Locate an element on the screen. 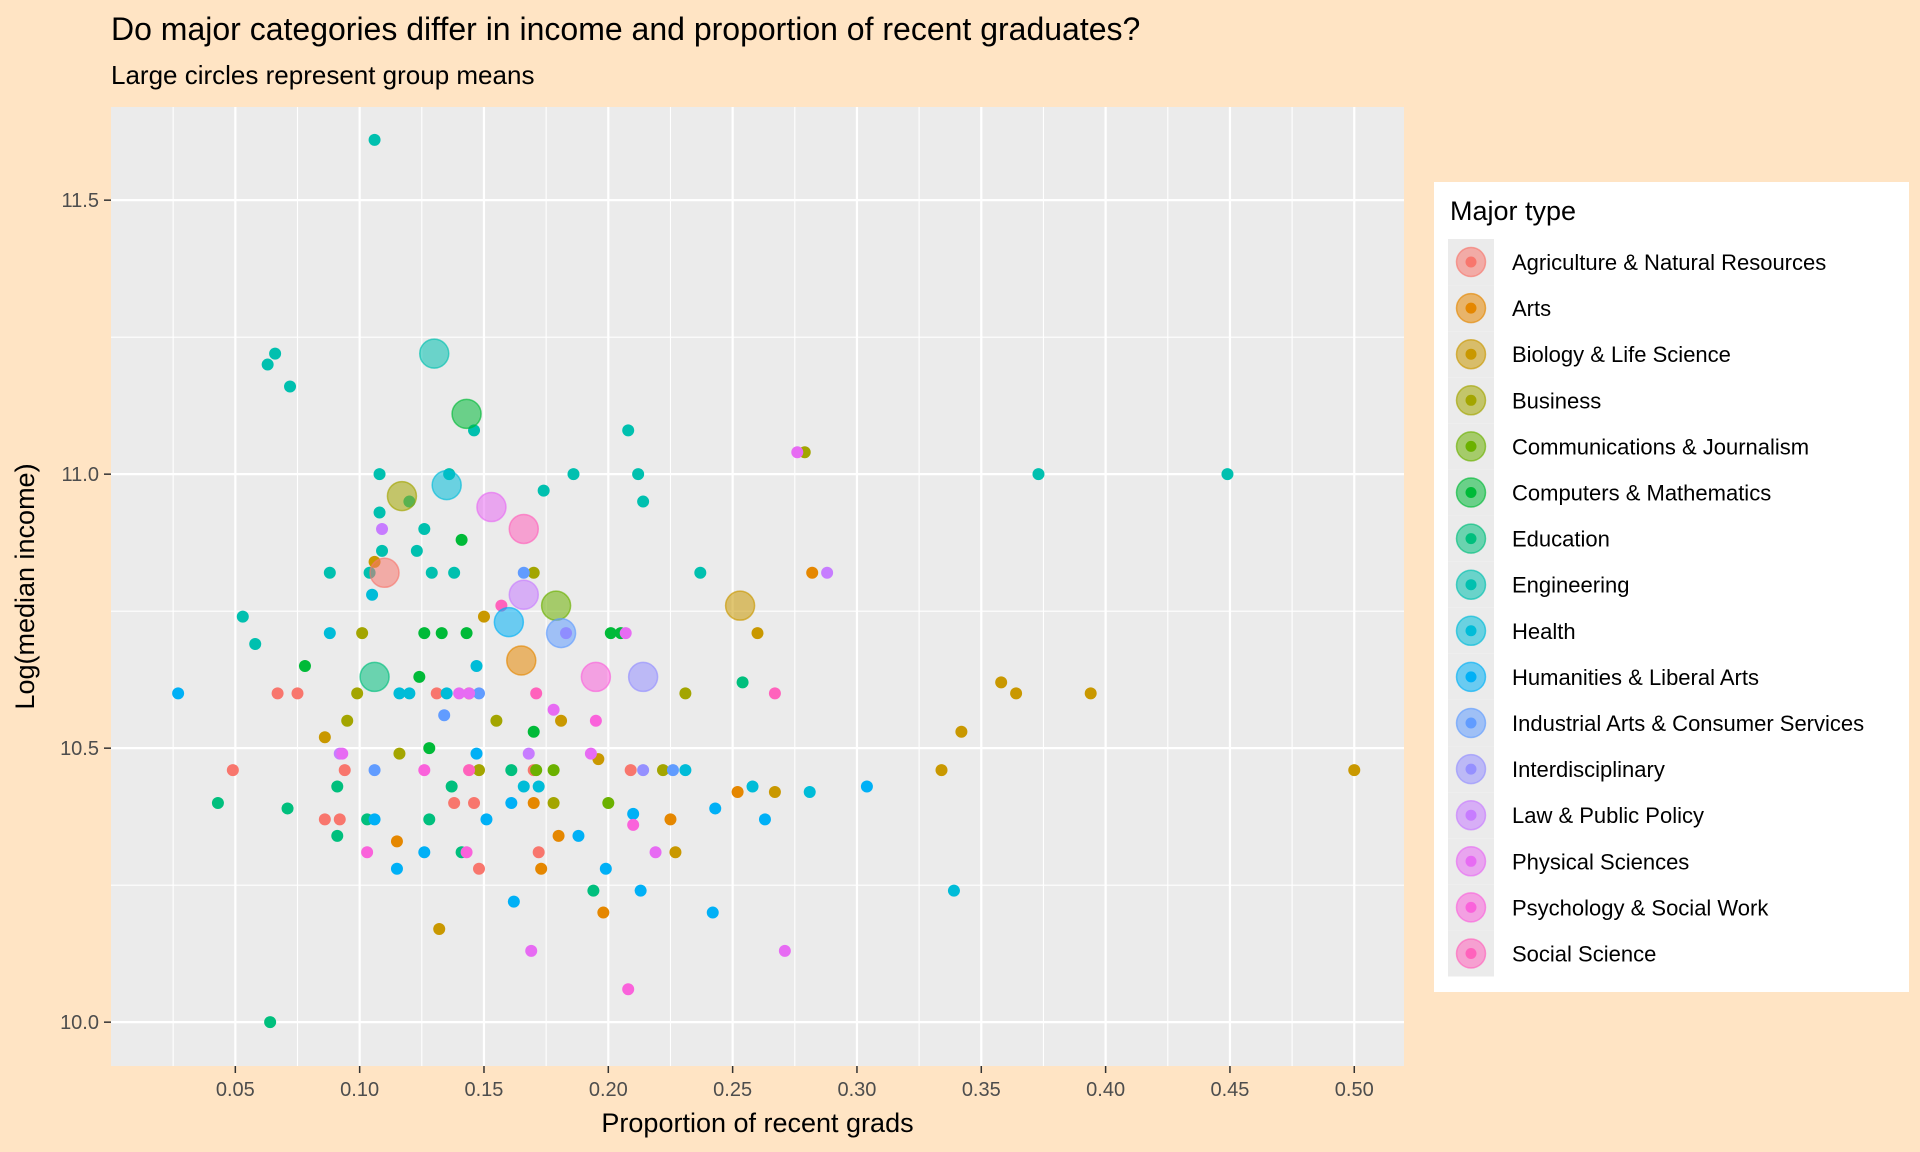  legend-label: Biology & Life Science is located at coordinates (1621, 354).